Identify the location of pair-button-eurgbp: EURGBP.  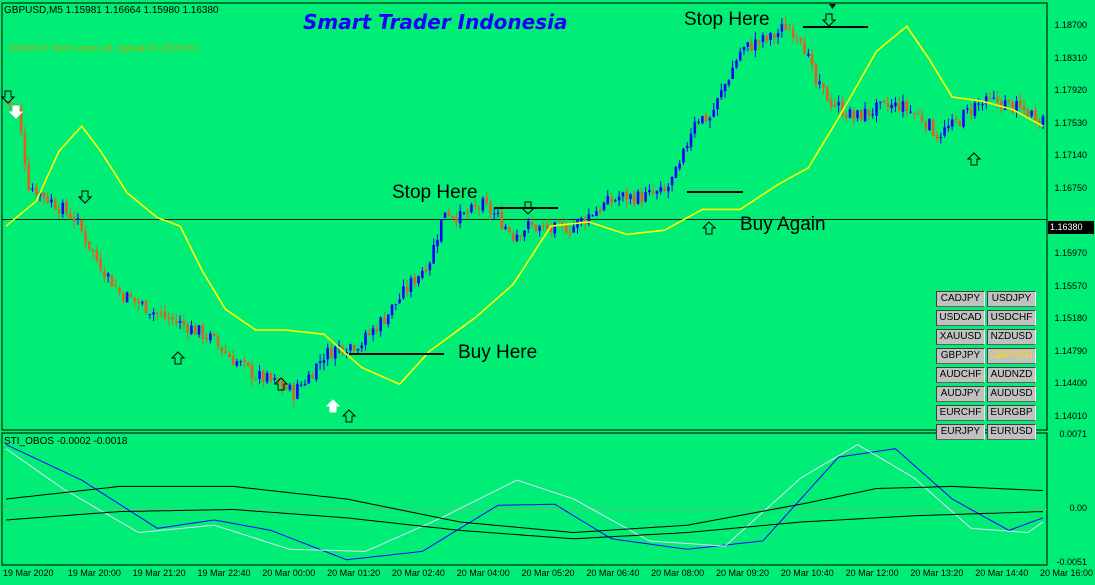
(1011, 413).